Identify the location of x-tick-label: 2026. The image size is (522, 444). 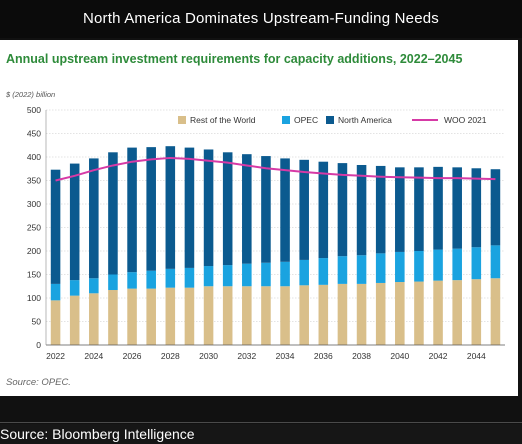
(132, 356).